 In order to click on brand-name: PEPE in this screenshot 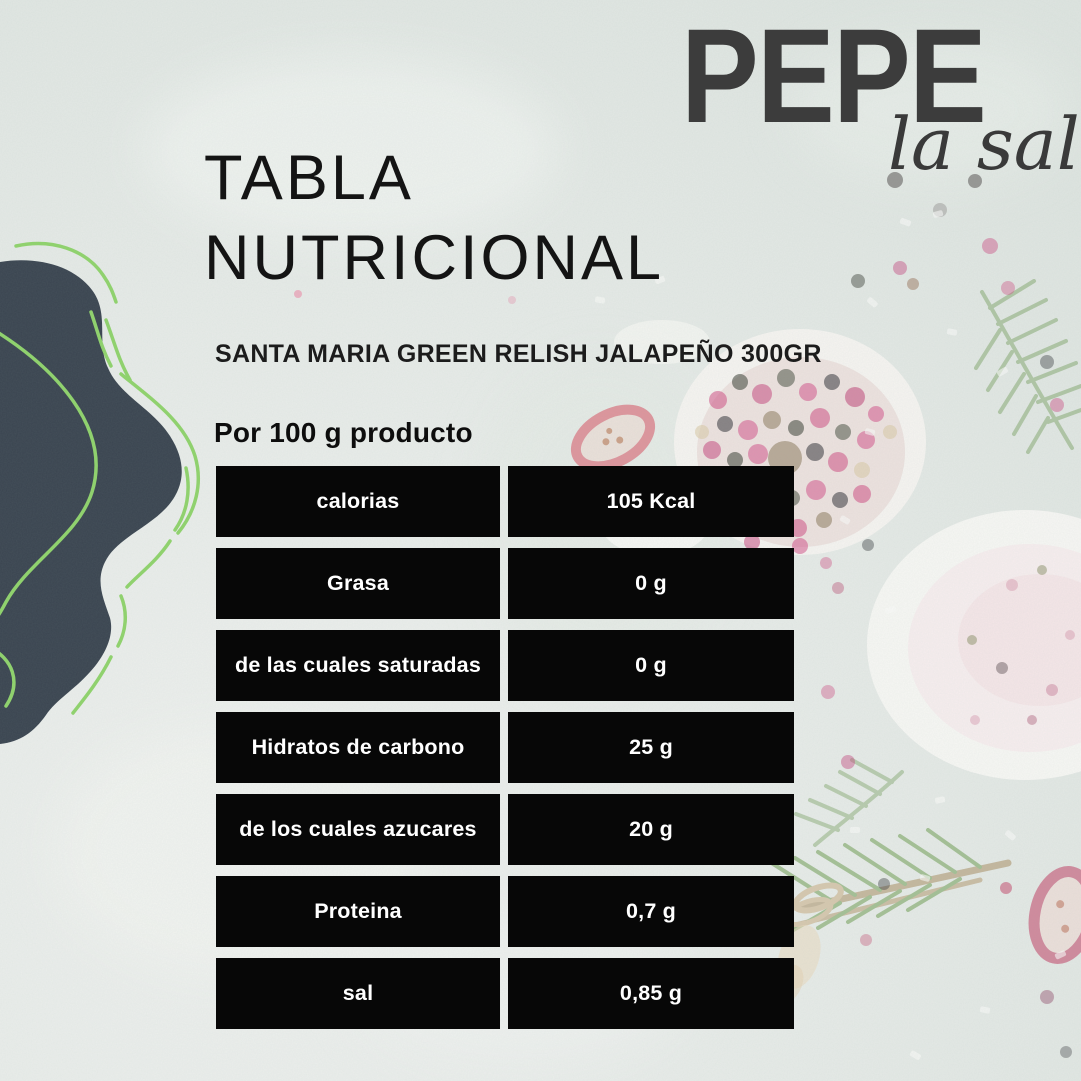, I will do `click(834, 76)`.